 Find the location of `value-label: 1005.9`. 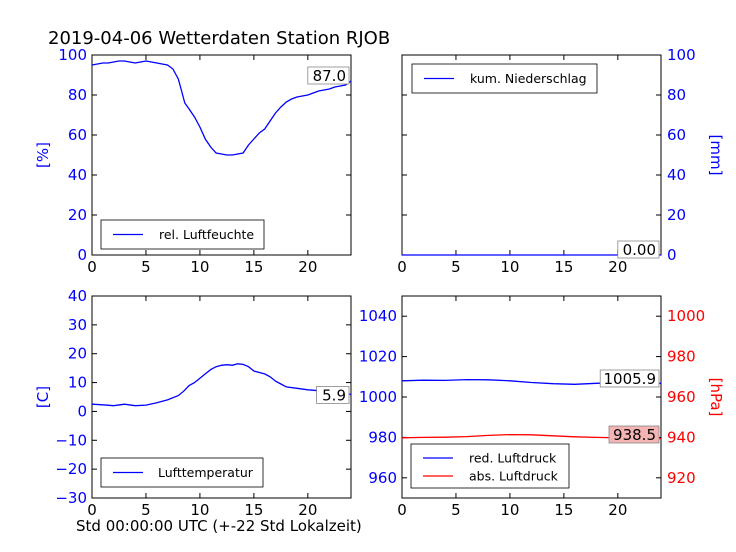

value-label: 1005.9 is located at coordinates (630, 379).